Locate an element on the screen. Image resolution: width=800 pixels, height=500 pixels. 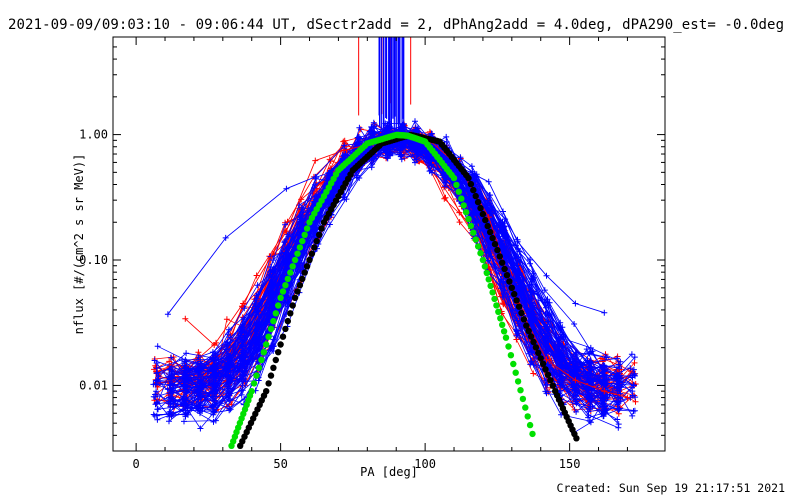
x-tick-label: 100 is located at coordinates (425, 464).